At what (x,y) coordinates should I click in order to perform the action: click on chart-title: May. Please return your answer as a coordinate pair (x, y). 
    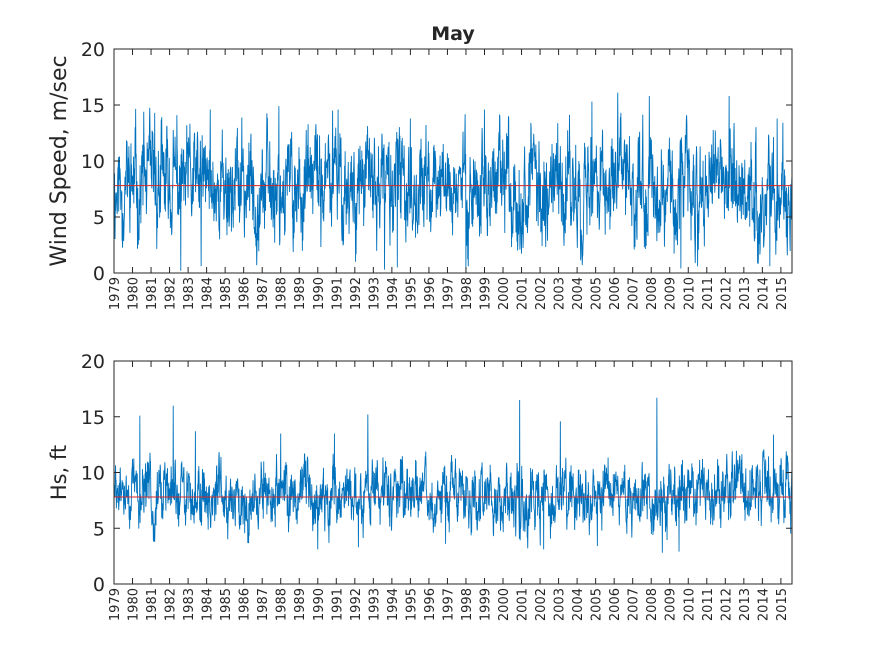
    Looking at the image, I should click on (453, 34).